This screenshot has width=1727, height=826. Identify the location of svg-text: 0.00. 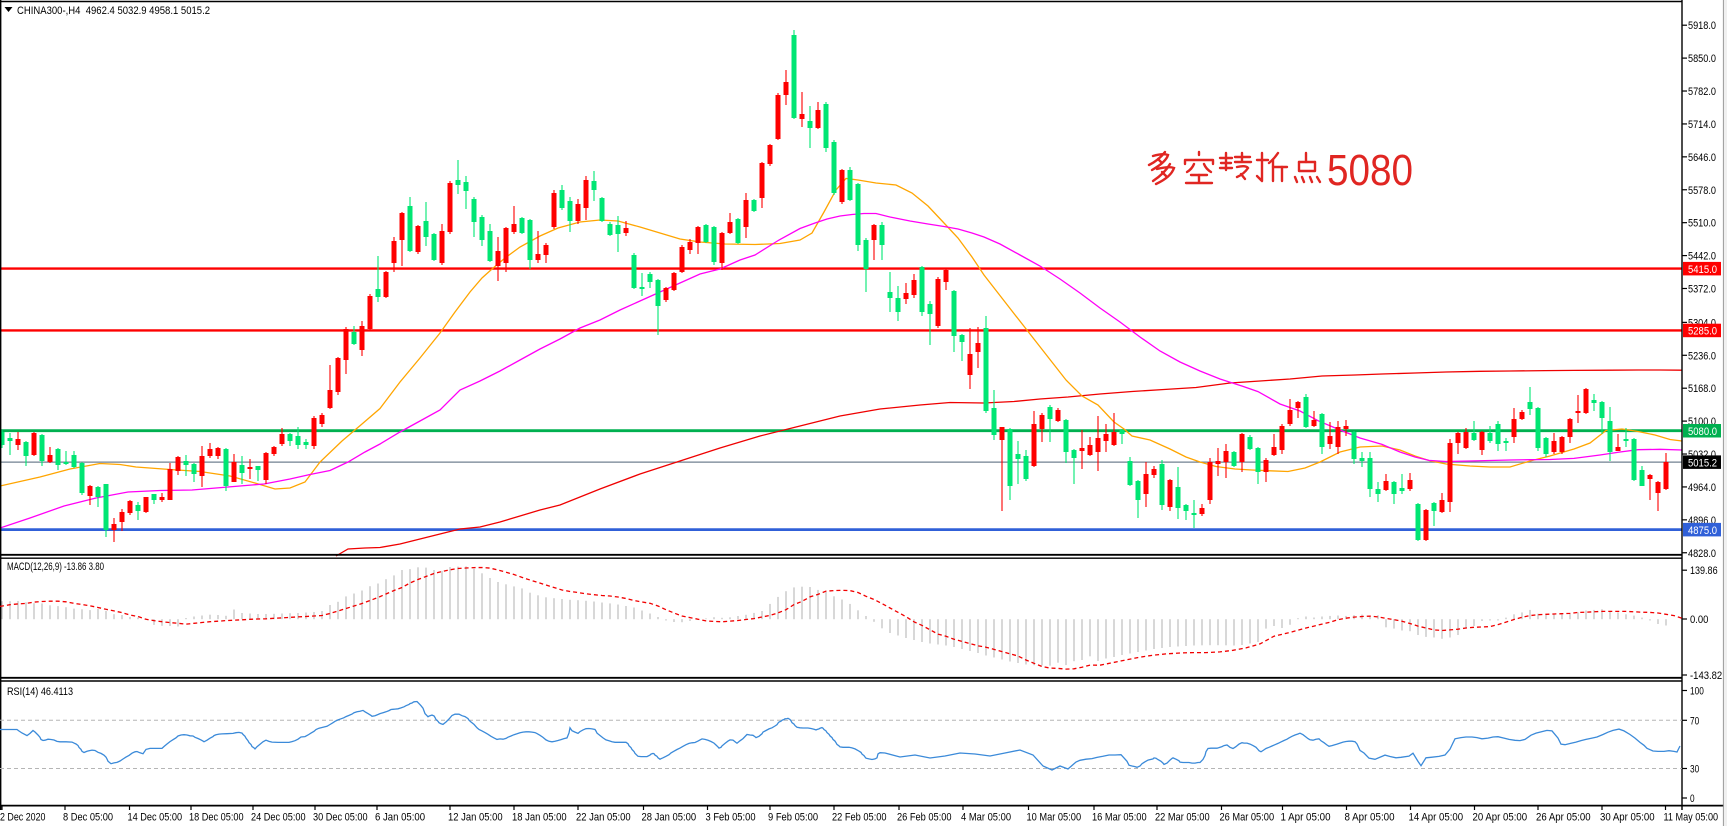
(1699, 620).